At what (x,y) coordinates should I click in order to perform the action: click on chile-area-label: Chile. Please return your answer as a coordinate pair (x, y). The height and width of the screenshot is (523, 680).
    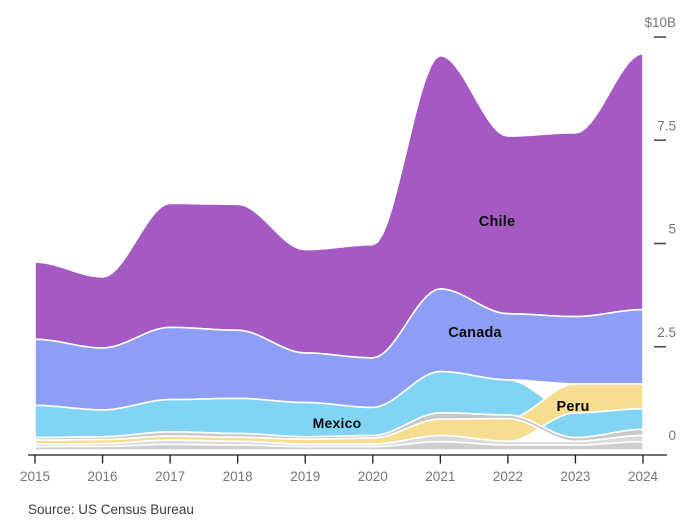
    Looking at the image, I should click on (497, 222).